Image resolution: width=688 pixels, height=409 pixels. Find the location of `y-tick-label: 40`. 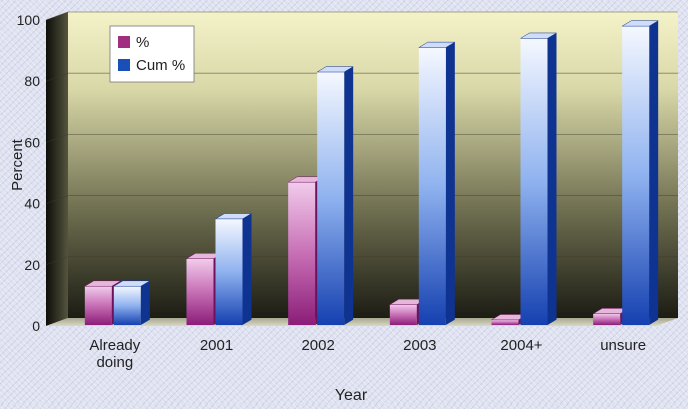

y-tick-label: 40 is located at coordinates (32, 204).